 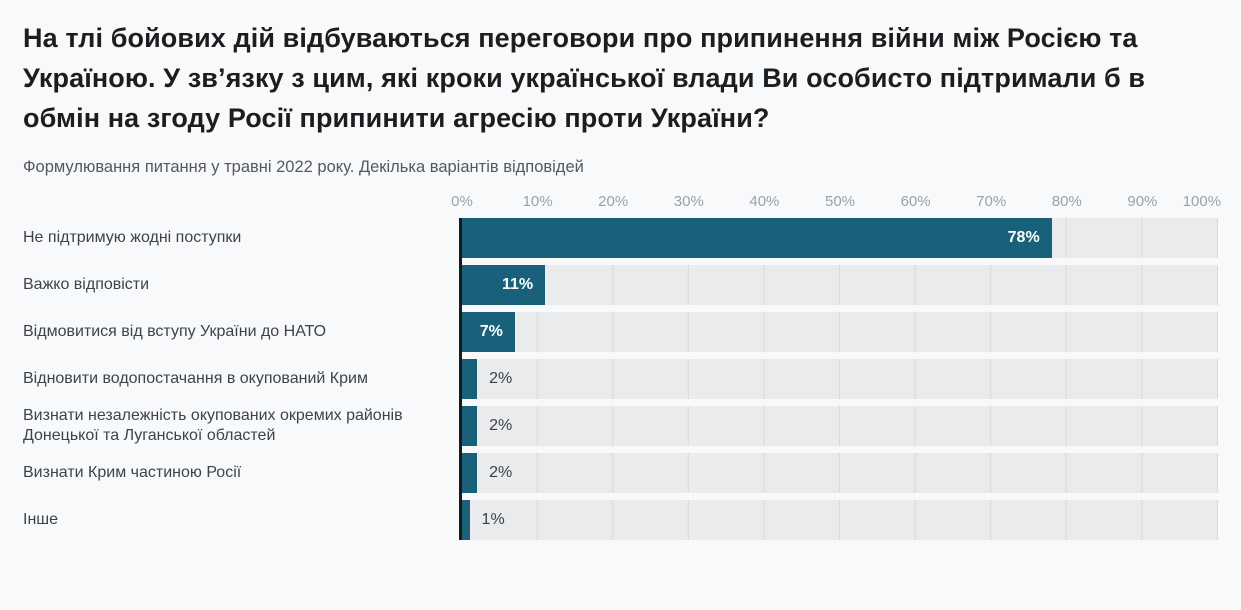 What do you see at coordinates (132, 237) in the screenshot?
I see `category-label: Не підтримую жодні поступки` at bounding box center [132, 237].